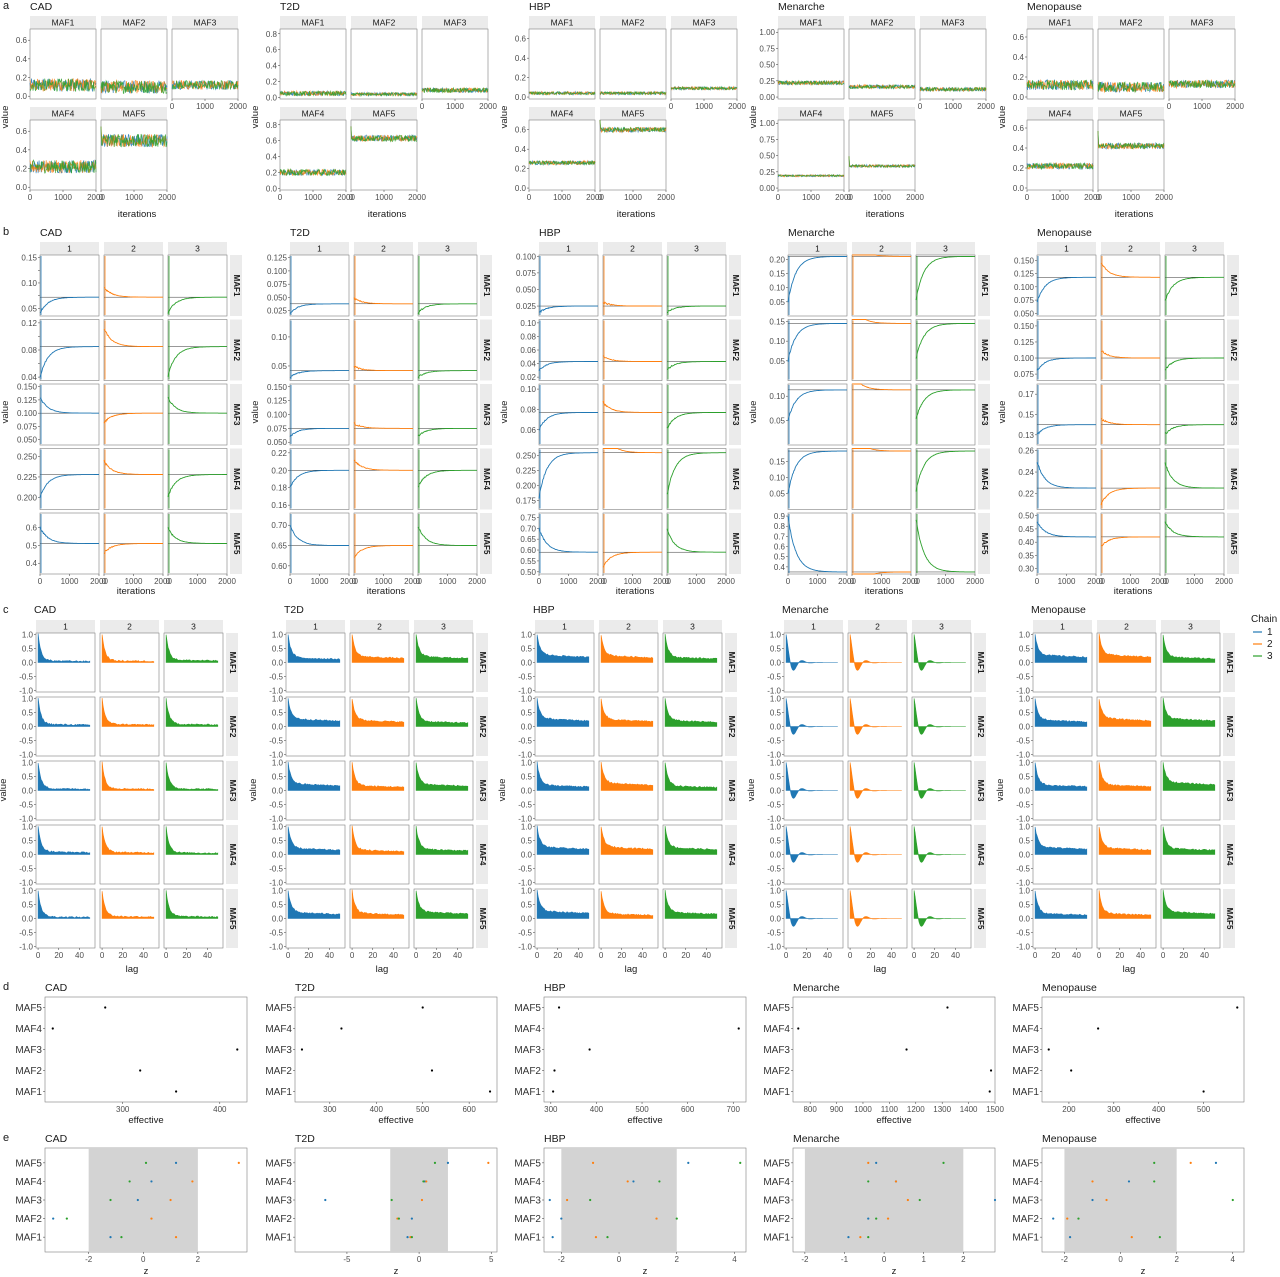 The width and height of the screenshot is (1280, 1277). I want to click on x-axis-label: iterations, so click(1133, 591).